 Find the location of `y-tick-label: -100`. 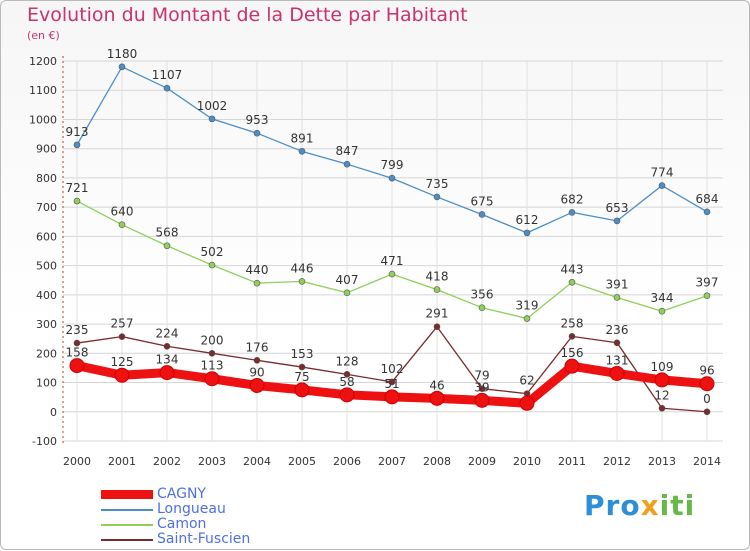

y-tick-label: -100 is located at coordinates (44, 441).